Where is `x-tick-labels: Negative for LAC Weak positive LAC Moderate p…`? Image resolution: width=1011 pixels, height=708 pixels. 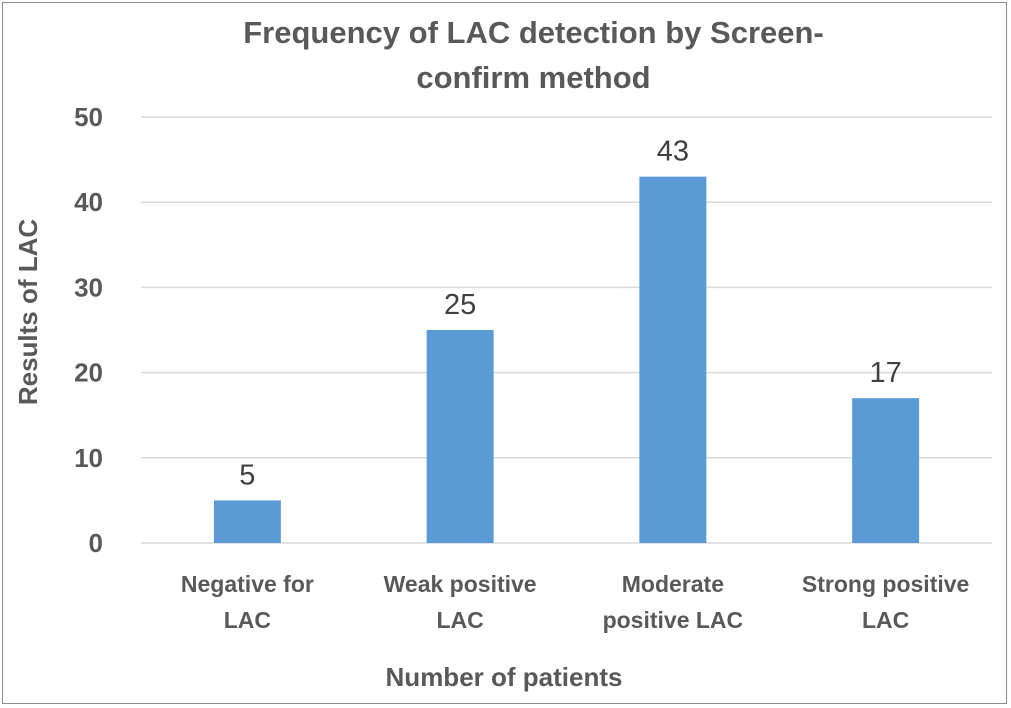
x-tick-labels: Negative for LAC Weak positive LAC Moderate p… is located at coordinates (575, 602).